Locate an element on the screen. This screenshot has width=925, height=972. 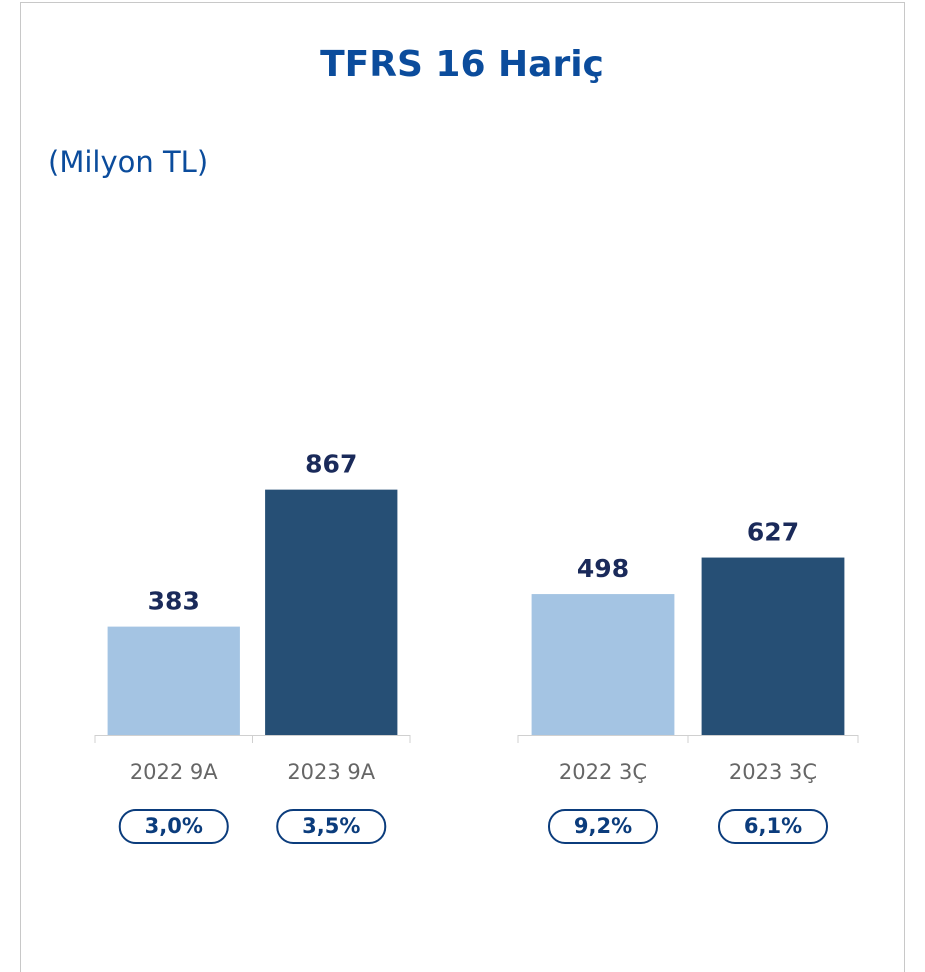
badge-label: 3,0% is located at coordinates (174, 826).